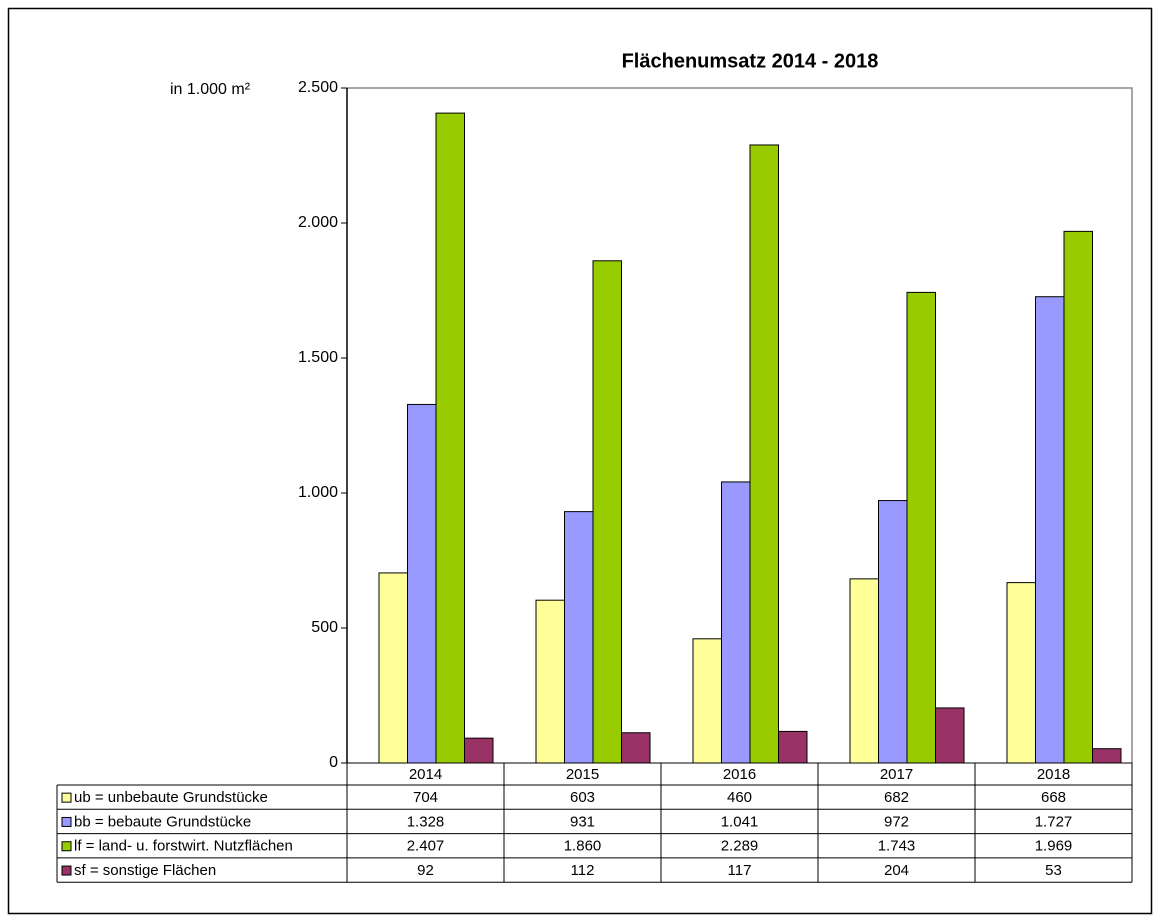 The height and width of the screenshot is (919, 1158). What do you see at coordinates (750, 61) in the screenshot?
I see `chart-title: Flächenumsatz 2014 - 2018` at bounding box center [750, 61].